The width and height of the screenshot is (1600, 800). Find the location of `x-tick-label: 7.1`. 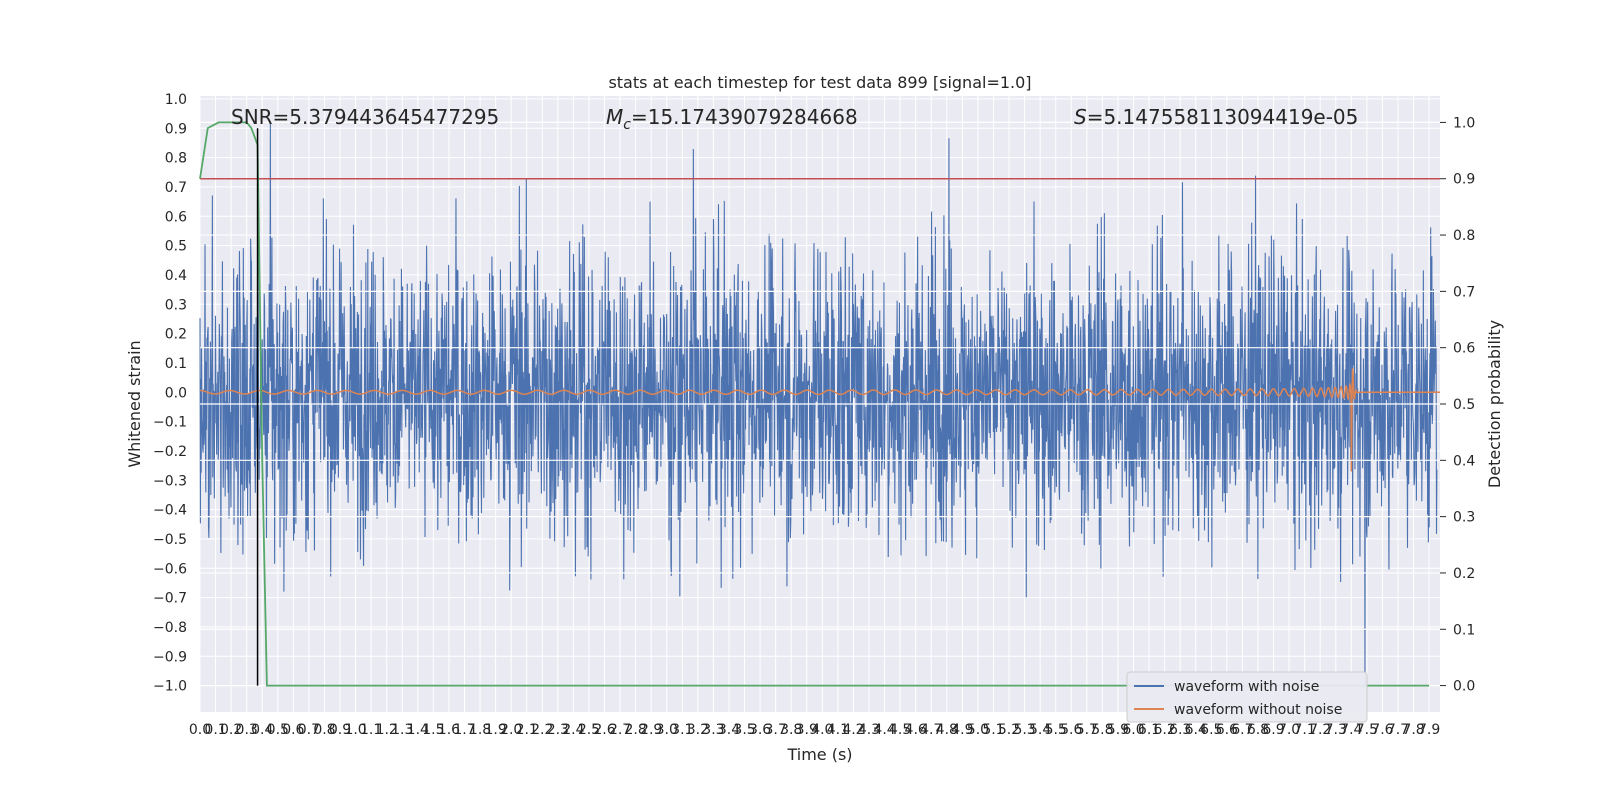

x-tick-label: 7.1 is located at coordinates (1305, 730).